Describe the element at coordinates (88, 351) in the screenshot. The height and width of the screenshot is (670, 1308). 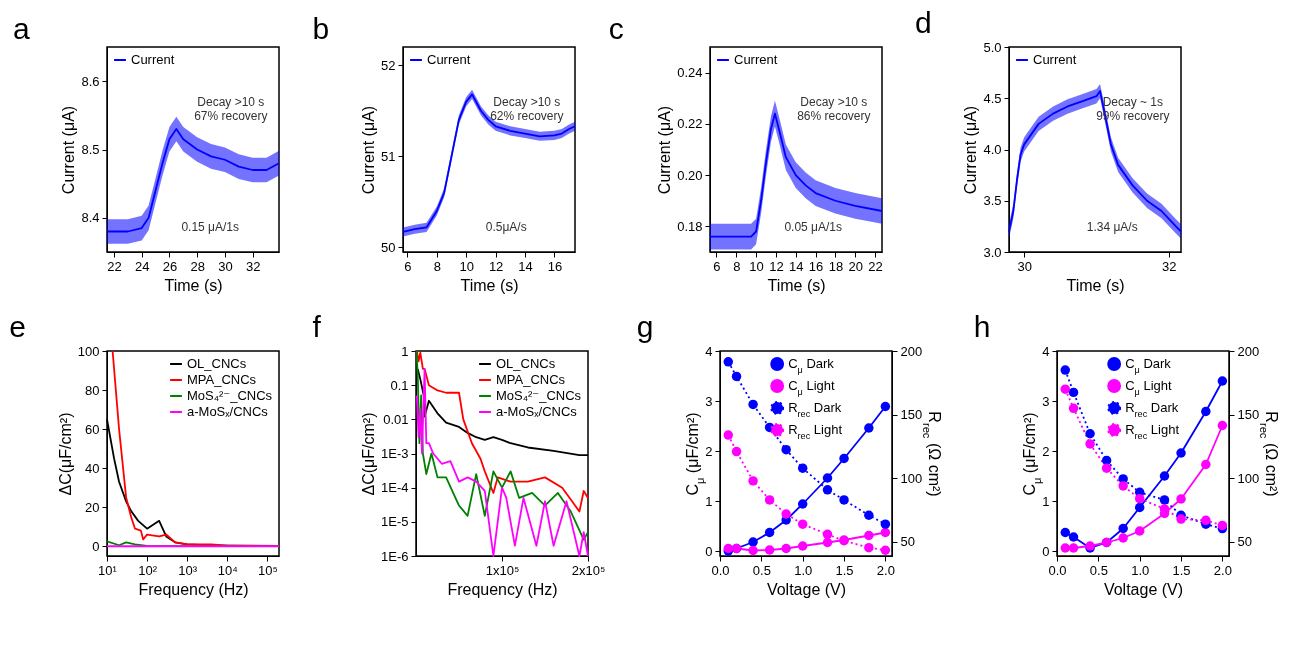
I see `y-tick-label: 100` at that location.